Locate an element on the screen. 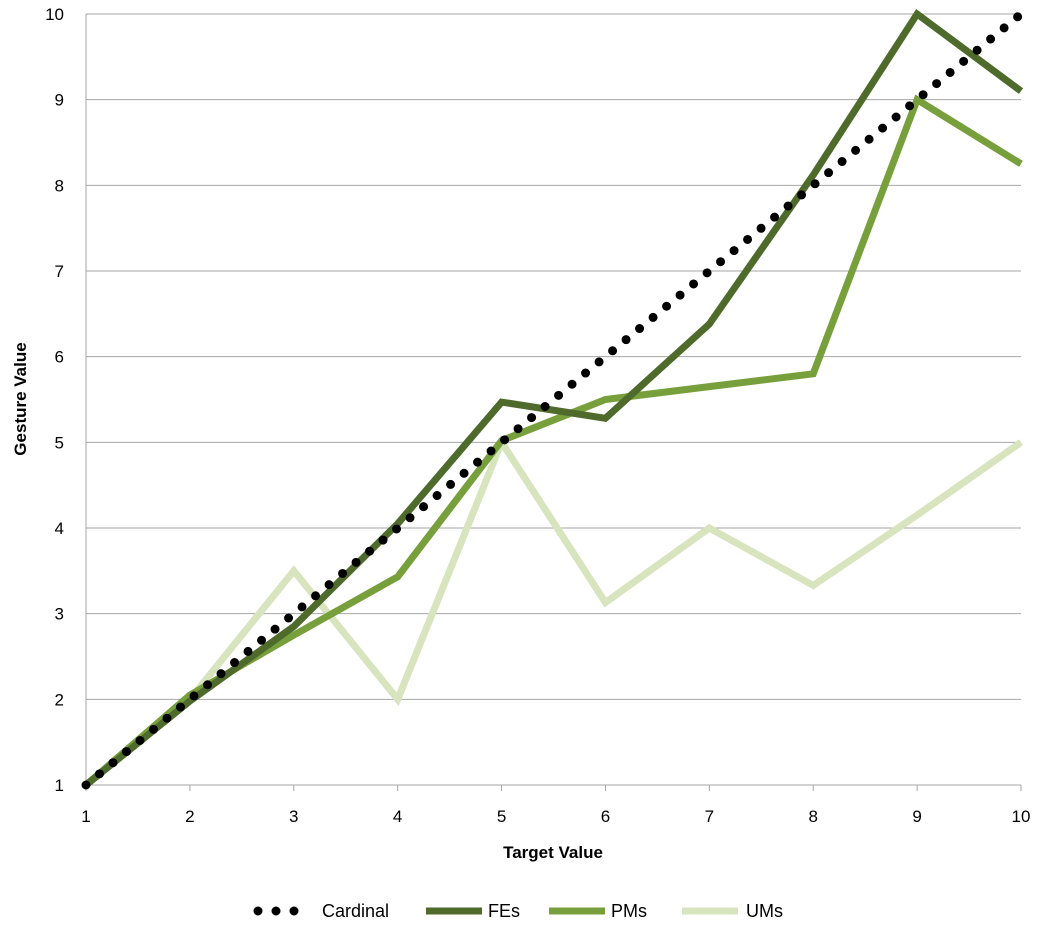 This screenshot has height=925, width=1041. y-tick-label: 8 is located at coordinates (59, 185).